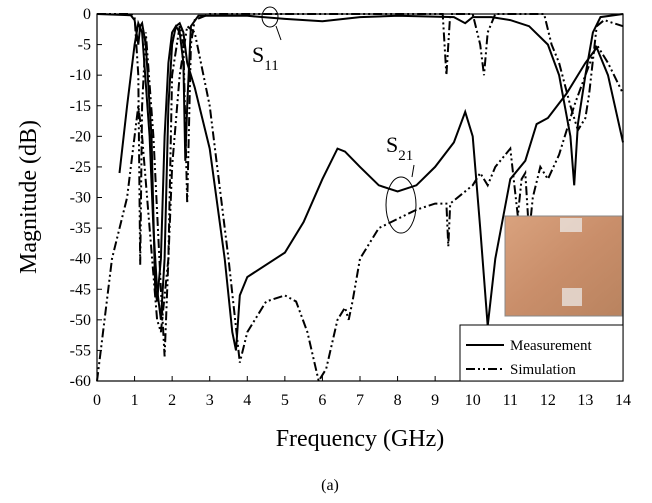 Image resolution: width=652 pixels, height=503 pixels. What do you see at coordinates (80, 289) in the screenshot?
I see `y-tick-label: -45` at bounding box center [80, 289].